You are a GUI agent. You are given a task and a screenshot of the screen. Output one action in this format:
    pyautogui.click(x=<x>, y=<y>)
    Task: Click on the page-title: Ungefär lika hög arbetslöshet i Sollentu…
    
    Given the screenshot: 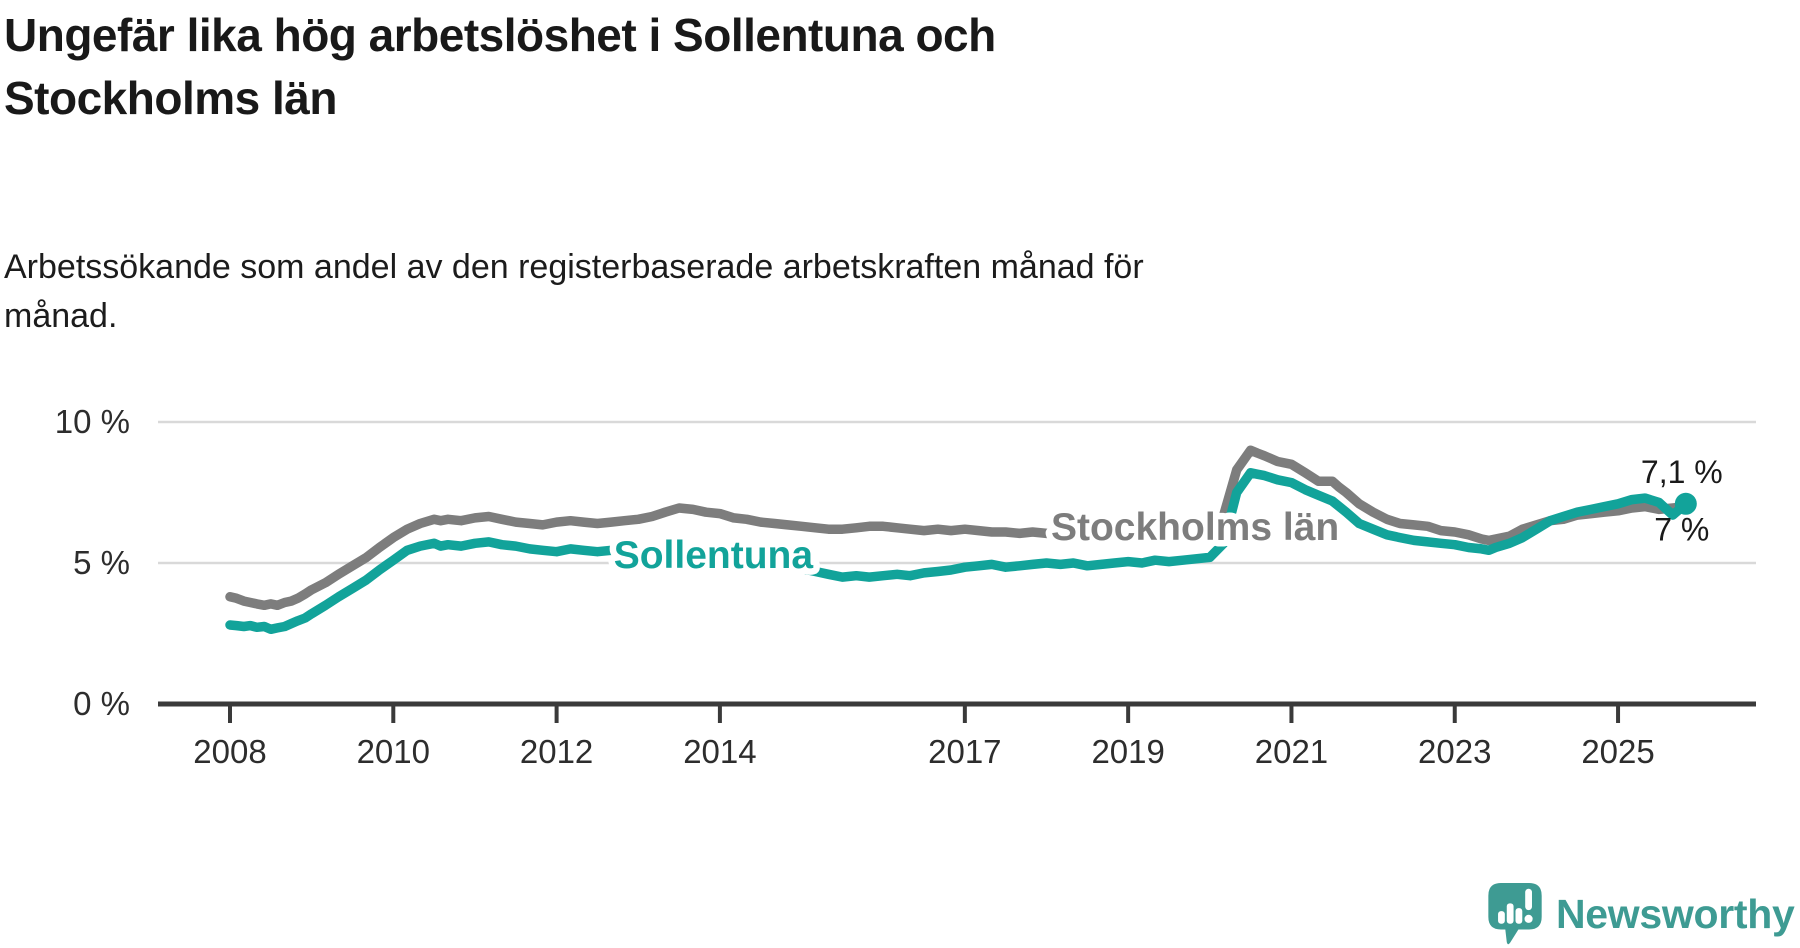 What is the action you would take?
    pyautogui.click(x=500, y=66)
    